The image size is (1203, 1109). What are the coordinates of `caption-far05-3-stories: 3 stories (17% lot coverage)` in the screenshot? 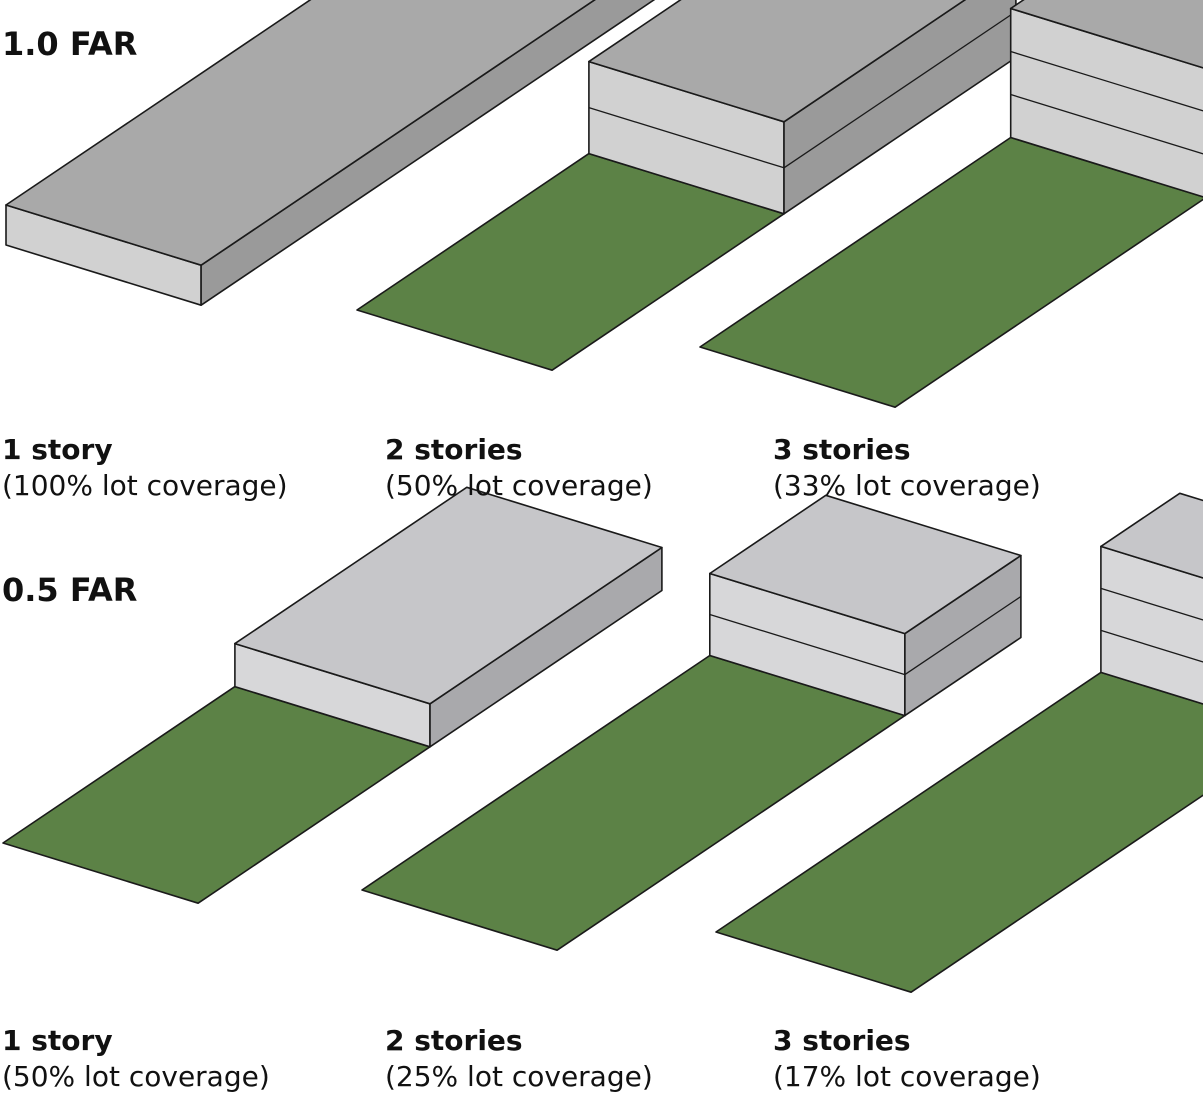 It's located at (907, 1059).